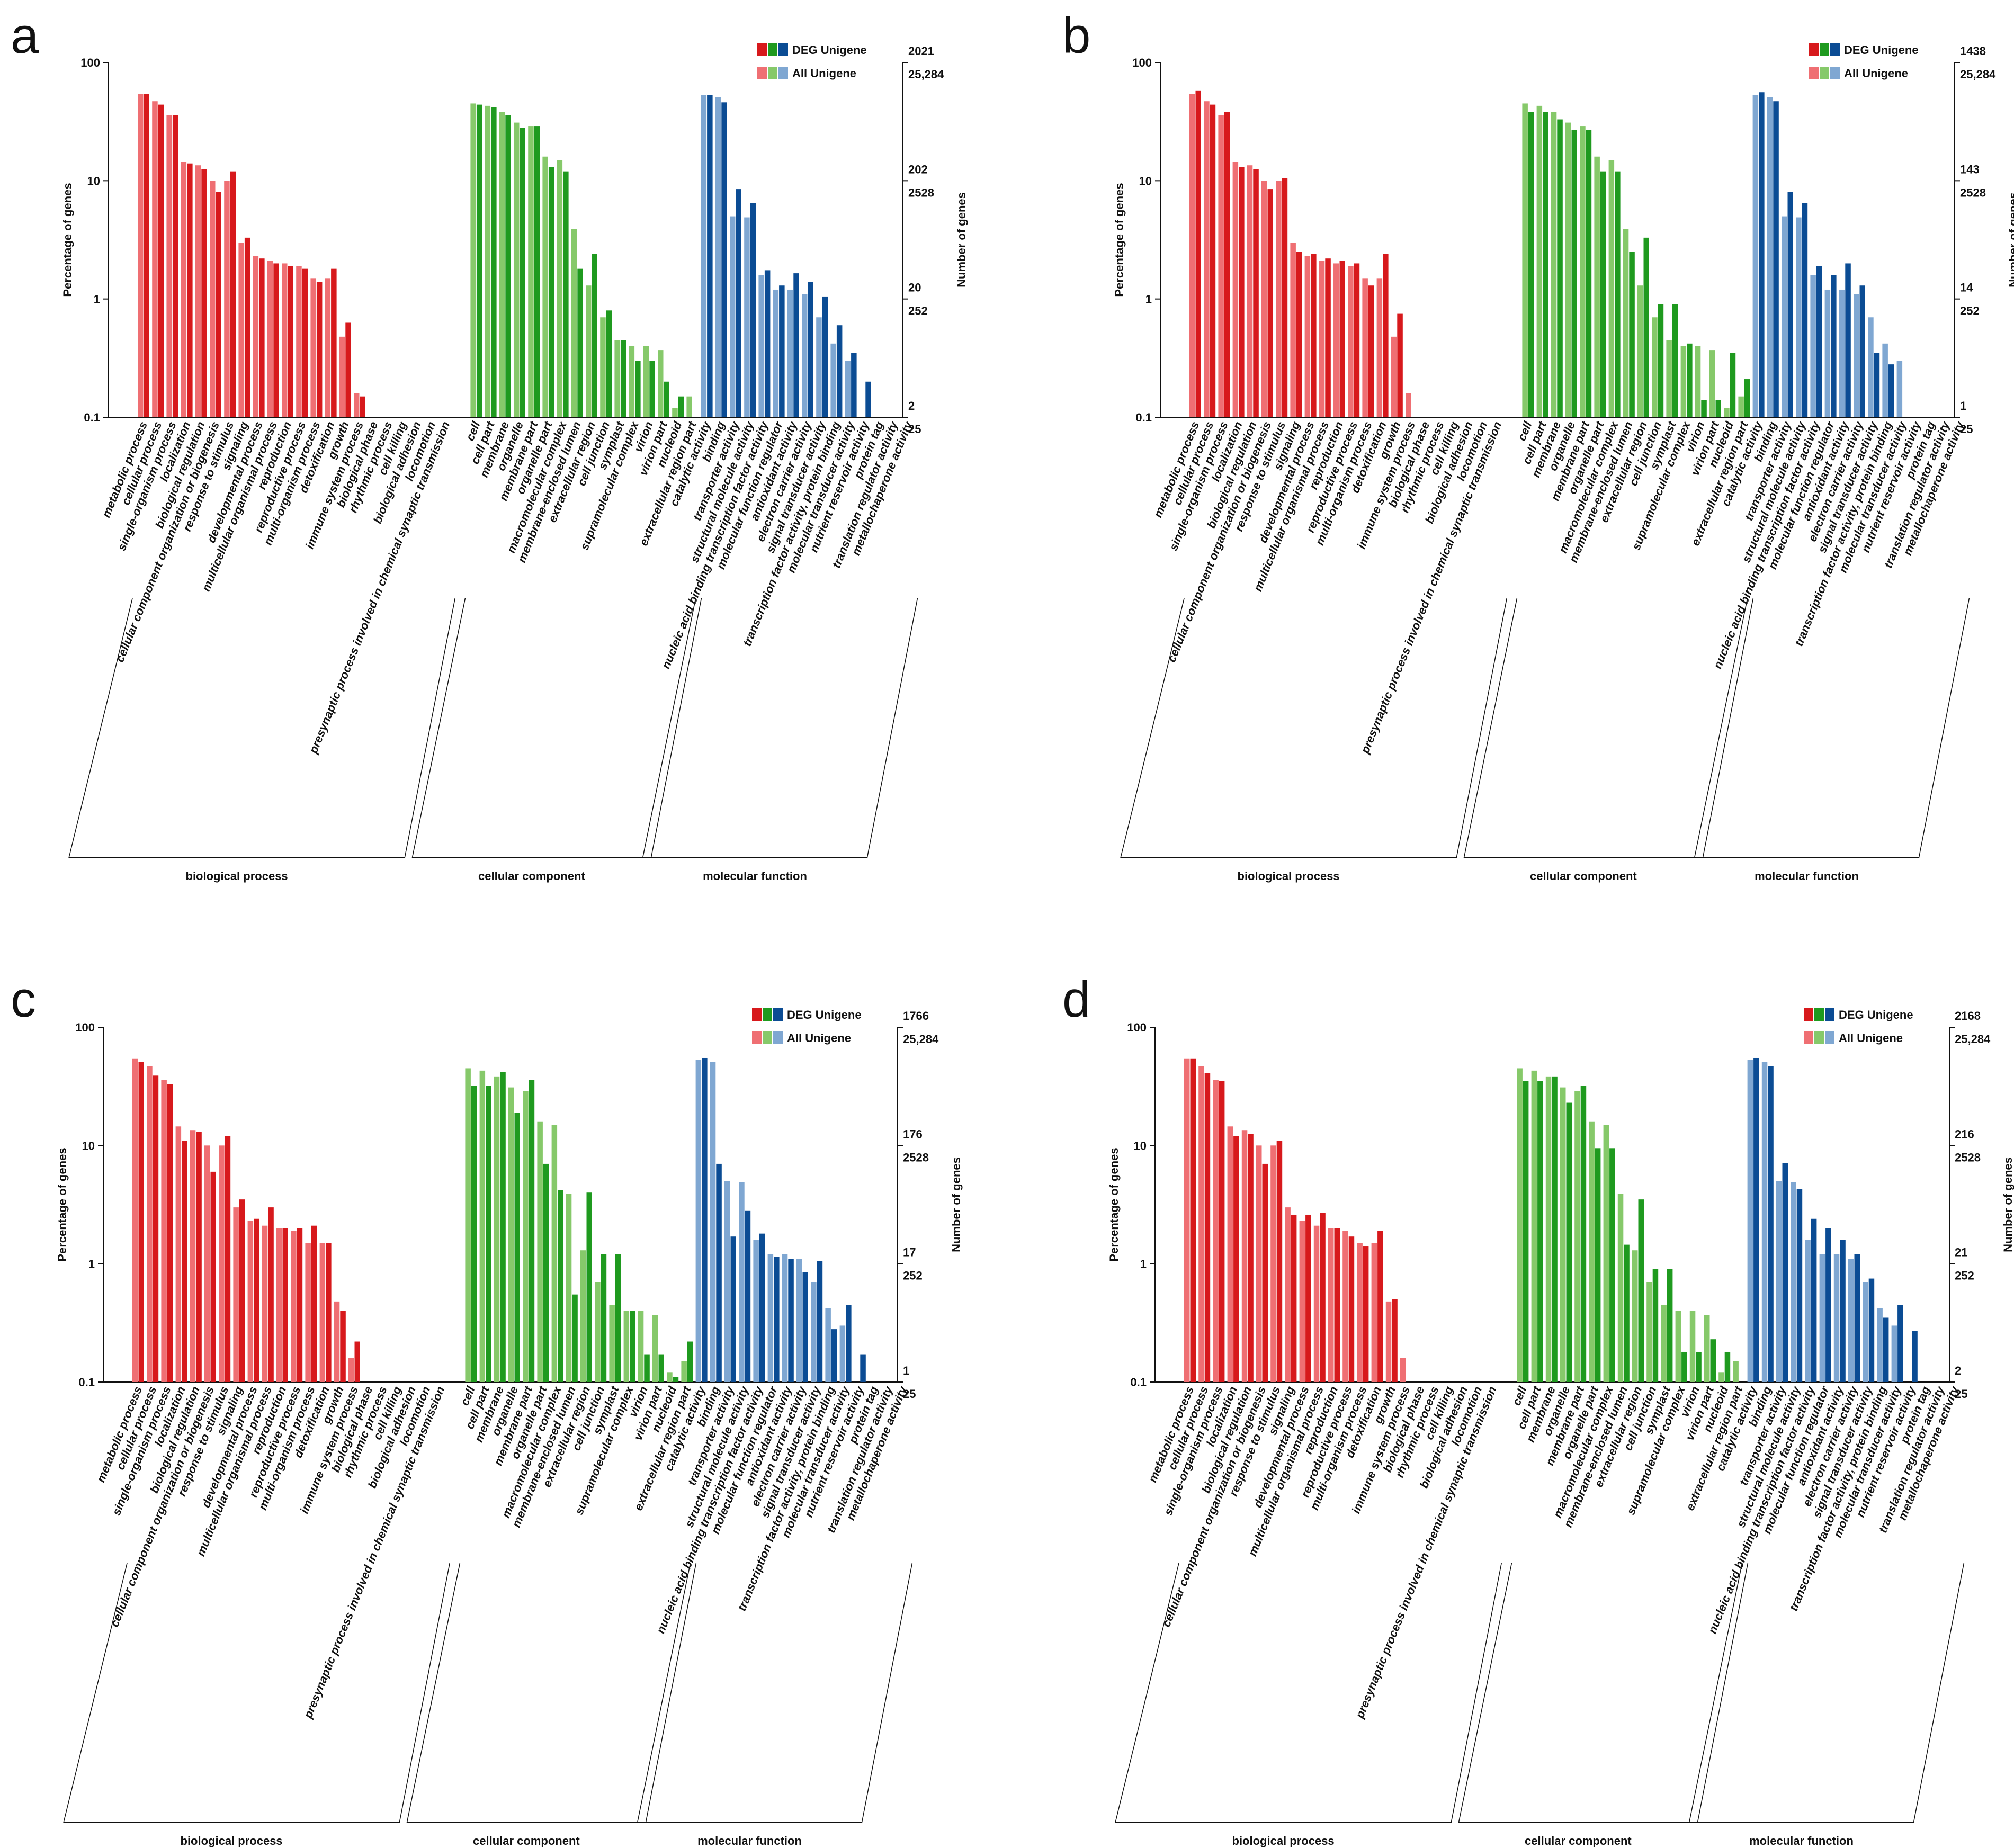  What do you see at coordinates (921, 51) in the screenshot?
I see `y2-tick-label-deg: 2021` at bounding box center [921, 51].